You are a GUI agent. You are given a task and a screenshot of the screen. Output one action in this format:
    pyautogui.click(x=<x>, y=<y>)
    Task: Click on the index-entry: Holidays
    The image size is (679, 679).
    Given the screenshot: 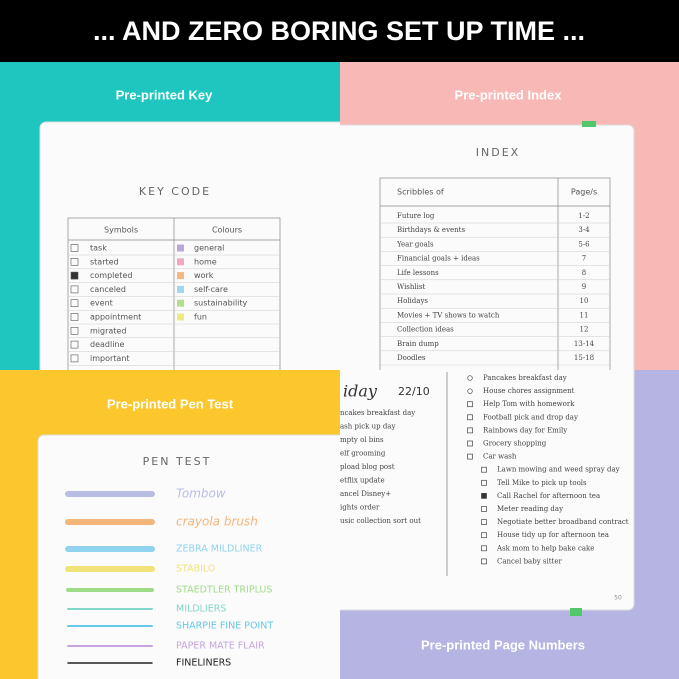 What is the action you would take?
    pyautogui.click(x=412, y=301)
    